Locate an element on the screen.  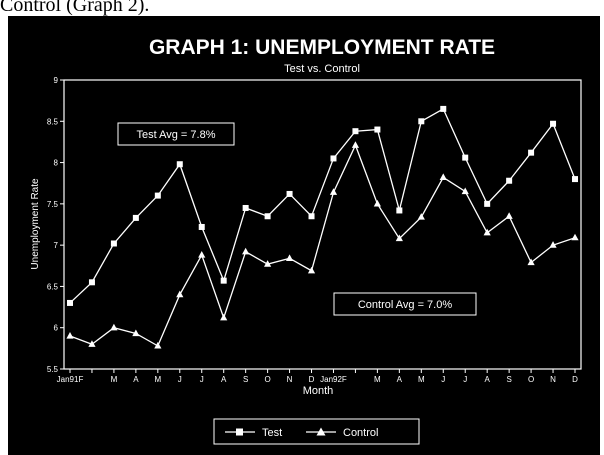
triangle-marker-icon is located at coordinates (321, 431).